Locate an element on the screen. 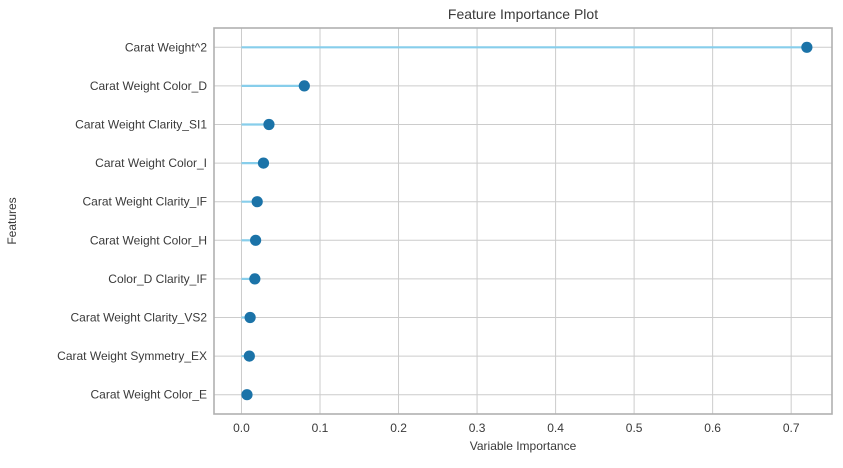 Image resolution: width=843 pixels, height=468 pixels. y-tick-label: Carat Weight Color_H is located at coordinates (148, 240).